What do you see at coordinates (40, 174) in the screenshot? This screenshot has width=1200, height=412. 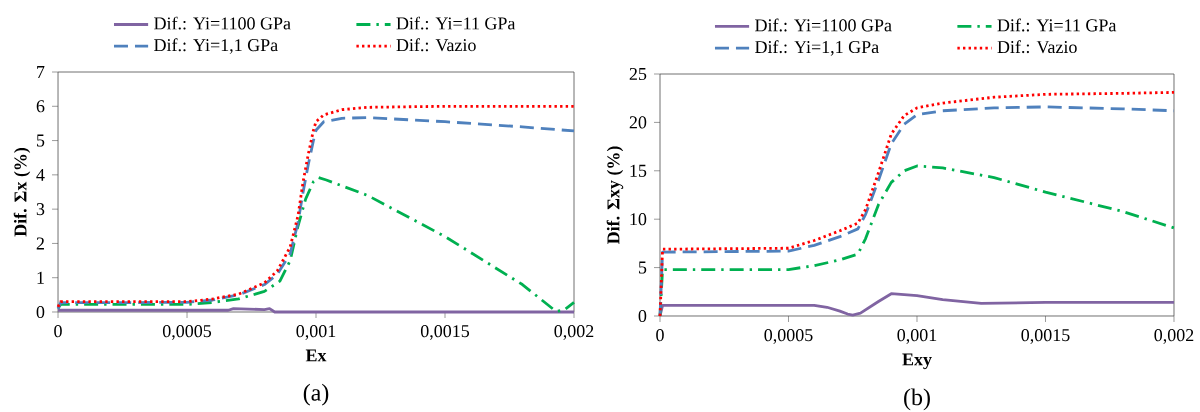 I see `y-tick-label: 4` at bounding box center [40, 174].